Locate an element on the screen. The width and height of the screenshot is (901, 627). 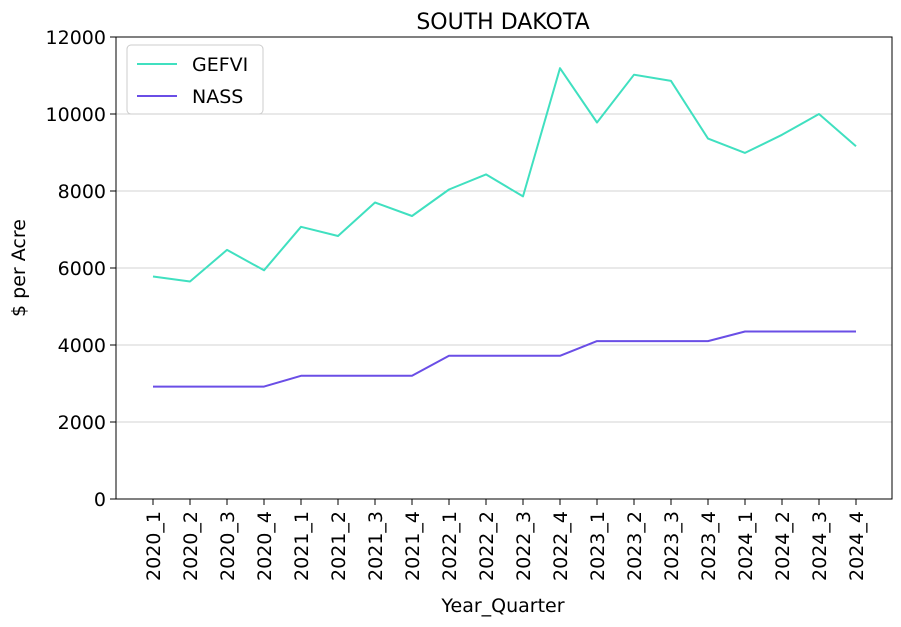
x-axis-label: Year_Quarter is located at coordinates (502, 606).